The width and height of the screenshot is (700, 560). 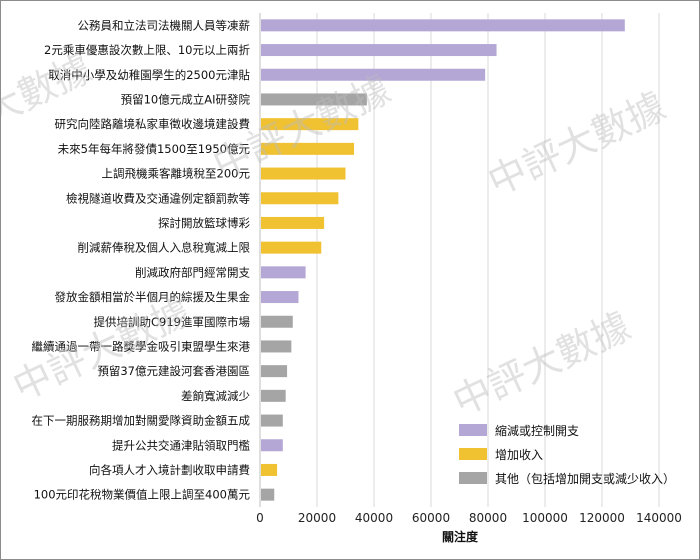 What do you see at coordinates (602, 518) in the screenshot?
I see `x-tick-label: 120000` at bounding box center [602, 518].